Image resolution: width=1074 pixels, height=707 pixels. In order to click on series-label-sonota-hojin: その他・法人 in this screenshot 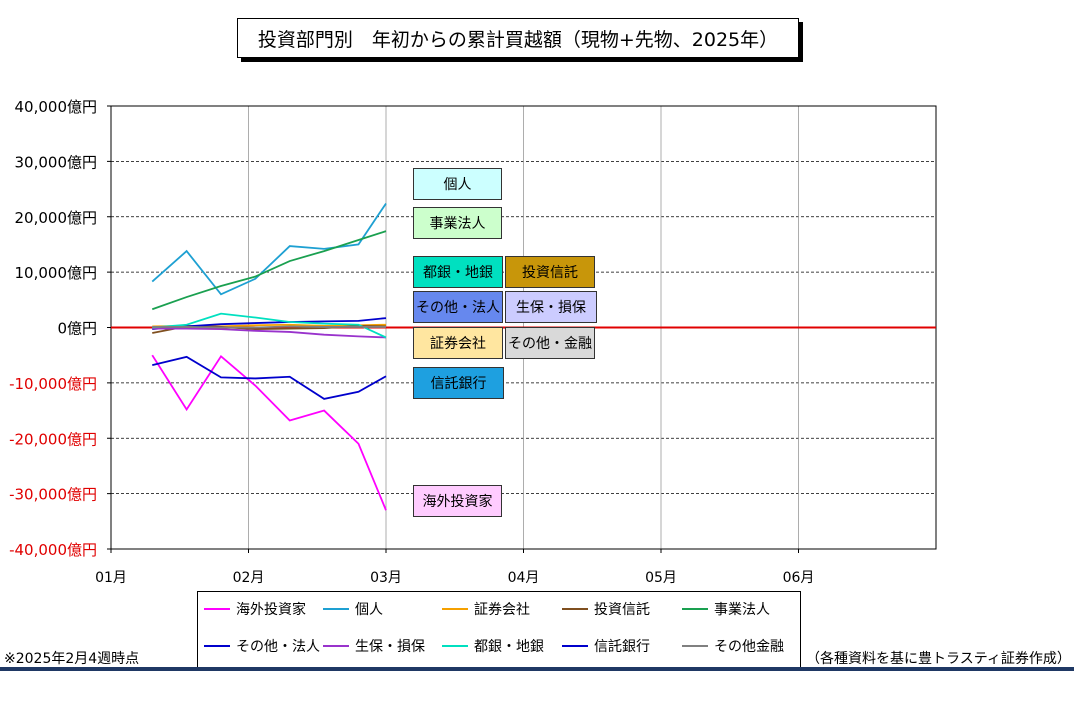, I will do `click(458, 307)`.